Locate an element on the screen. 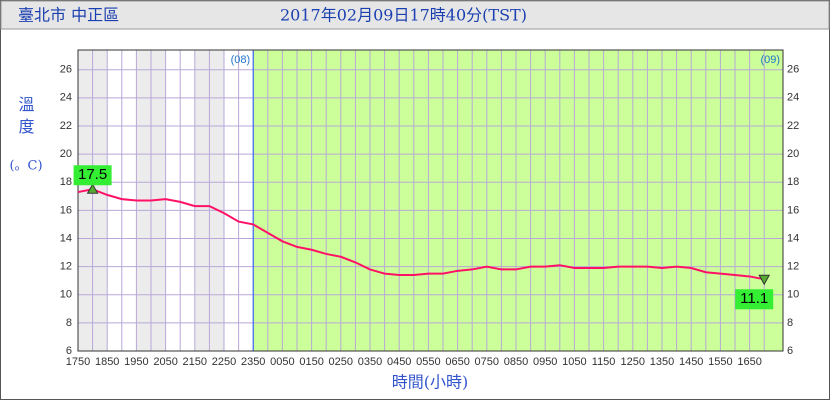  x-tick-label: 0350 is located at coordinates (370, 362).